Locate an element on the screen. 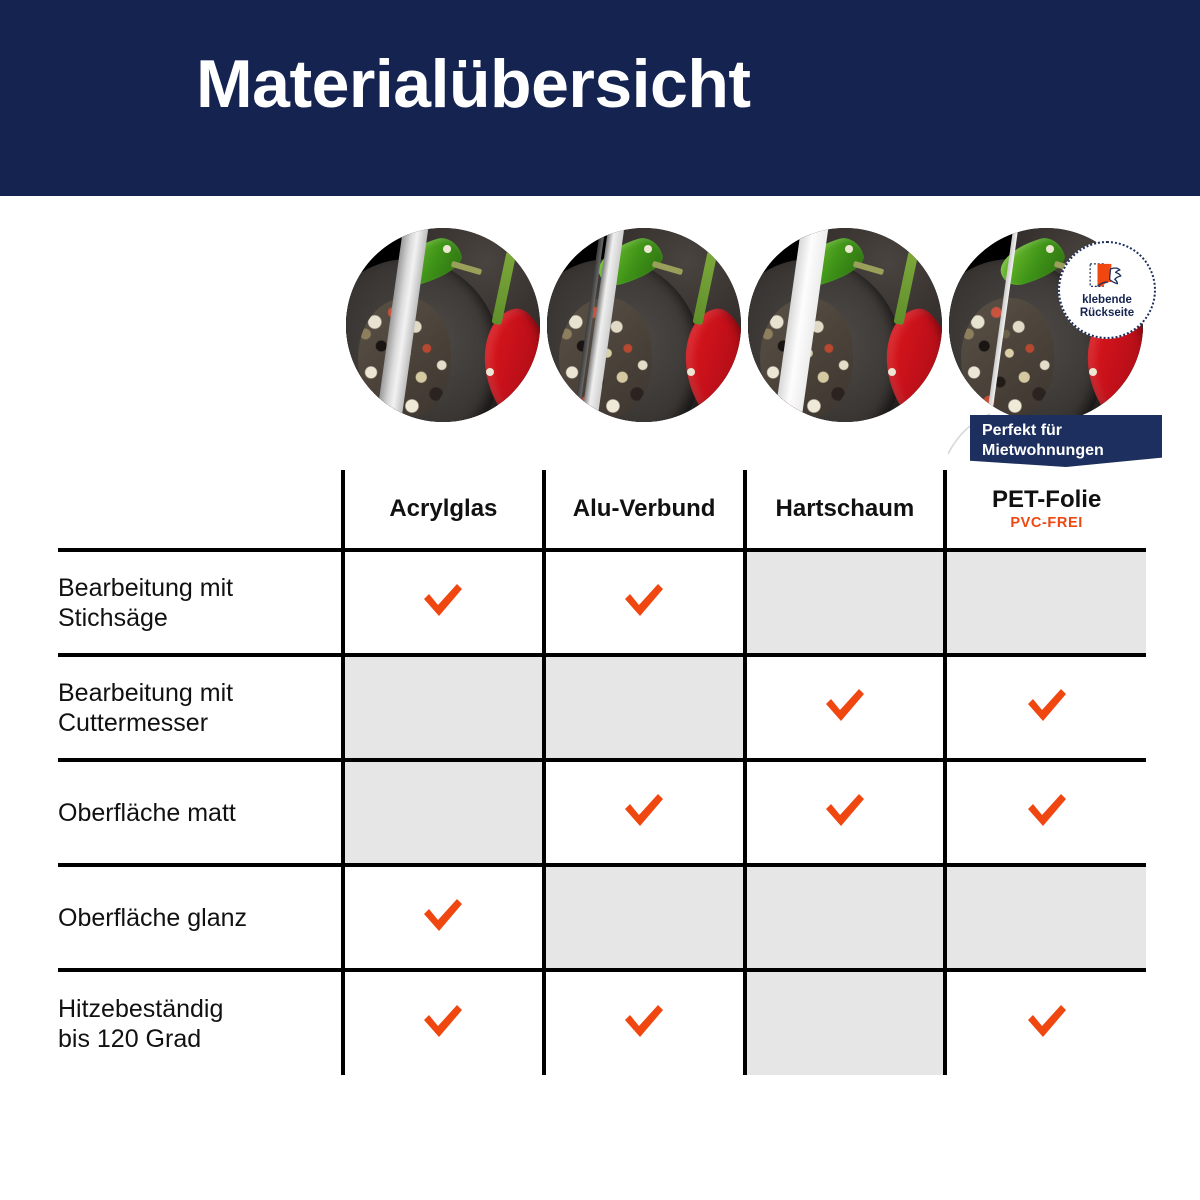 The width and height of the screenshot is (1200, 1200). cell-r1-c1 is located at coordinates (643, 708).